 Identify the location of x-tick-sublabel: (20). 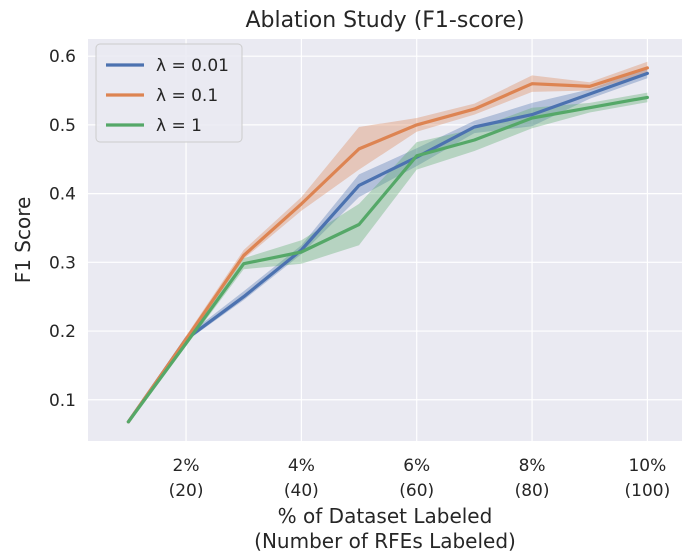
(186, 491).